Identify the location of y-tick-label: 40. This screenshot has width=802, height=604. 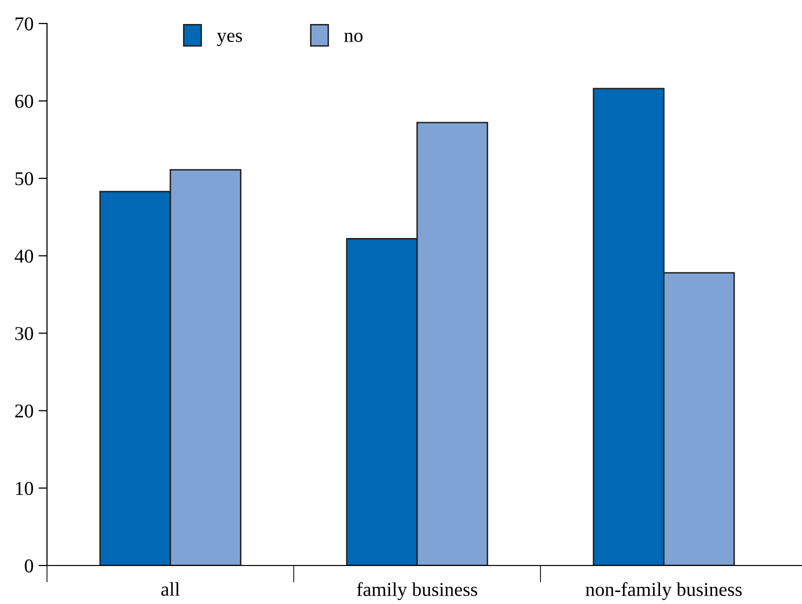
(24, 256).